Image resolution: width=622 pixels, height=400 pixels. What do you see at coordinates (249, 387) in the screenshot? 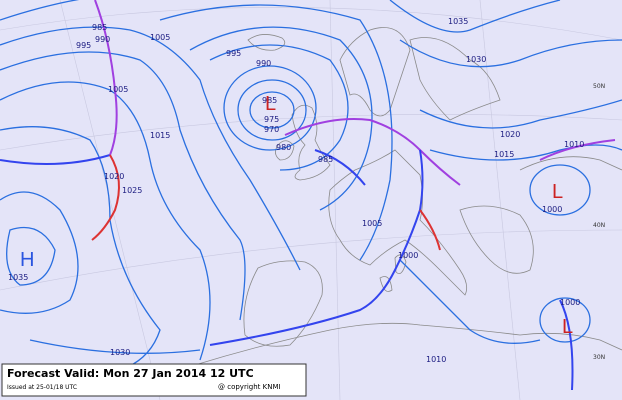
I see `copyright: @ copyright KNMI` at bounding box center [249, 387].